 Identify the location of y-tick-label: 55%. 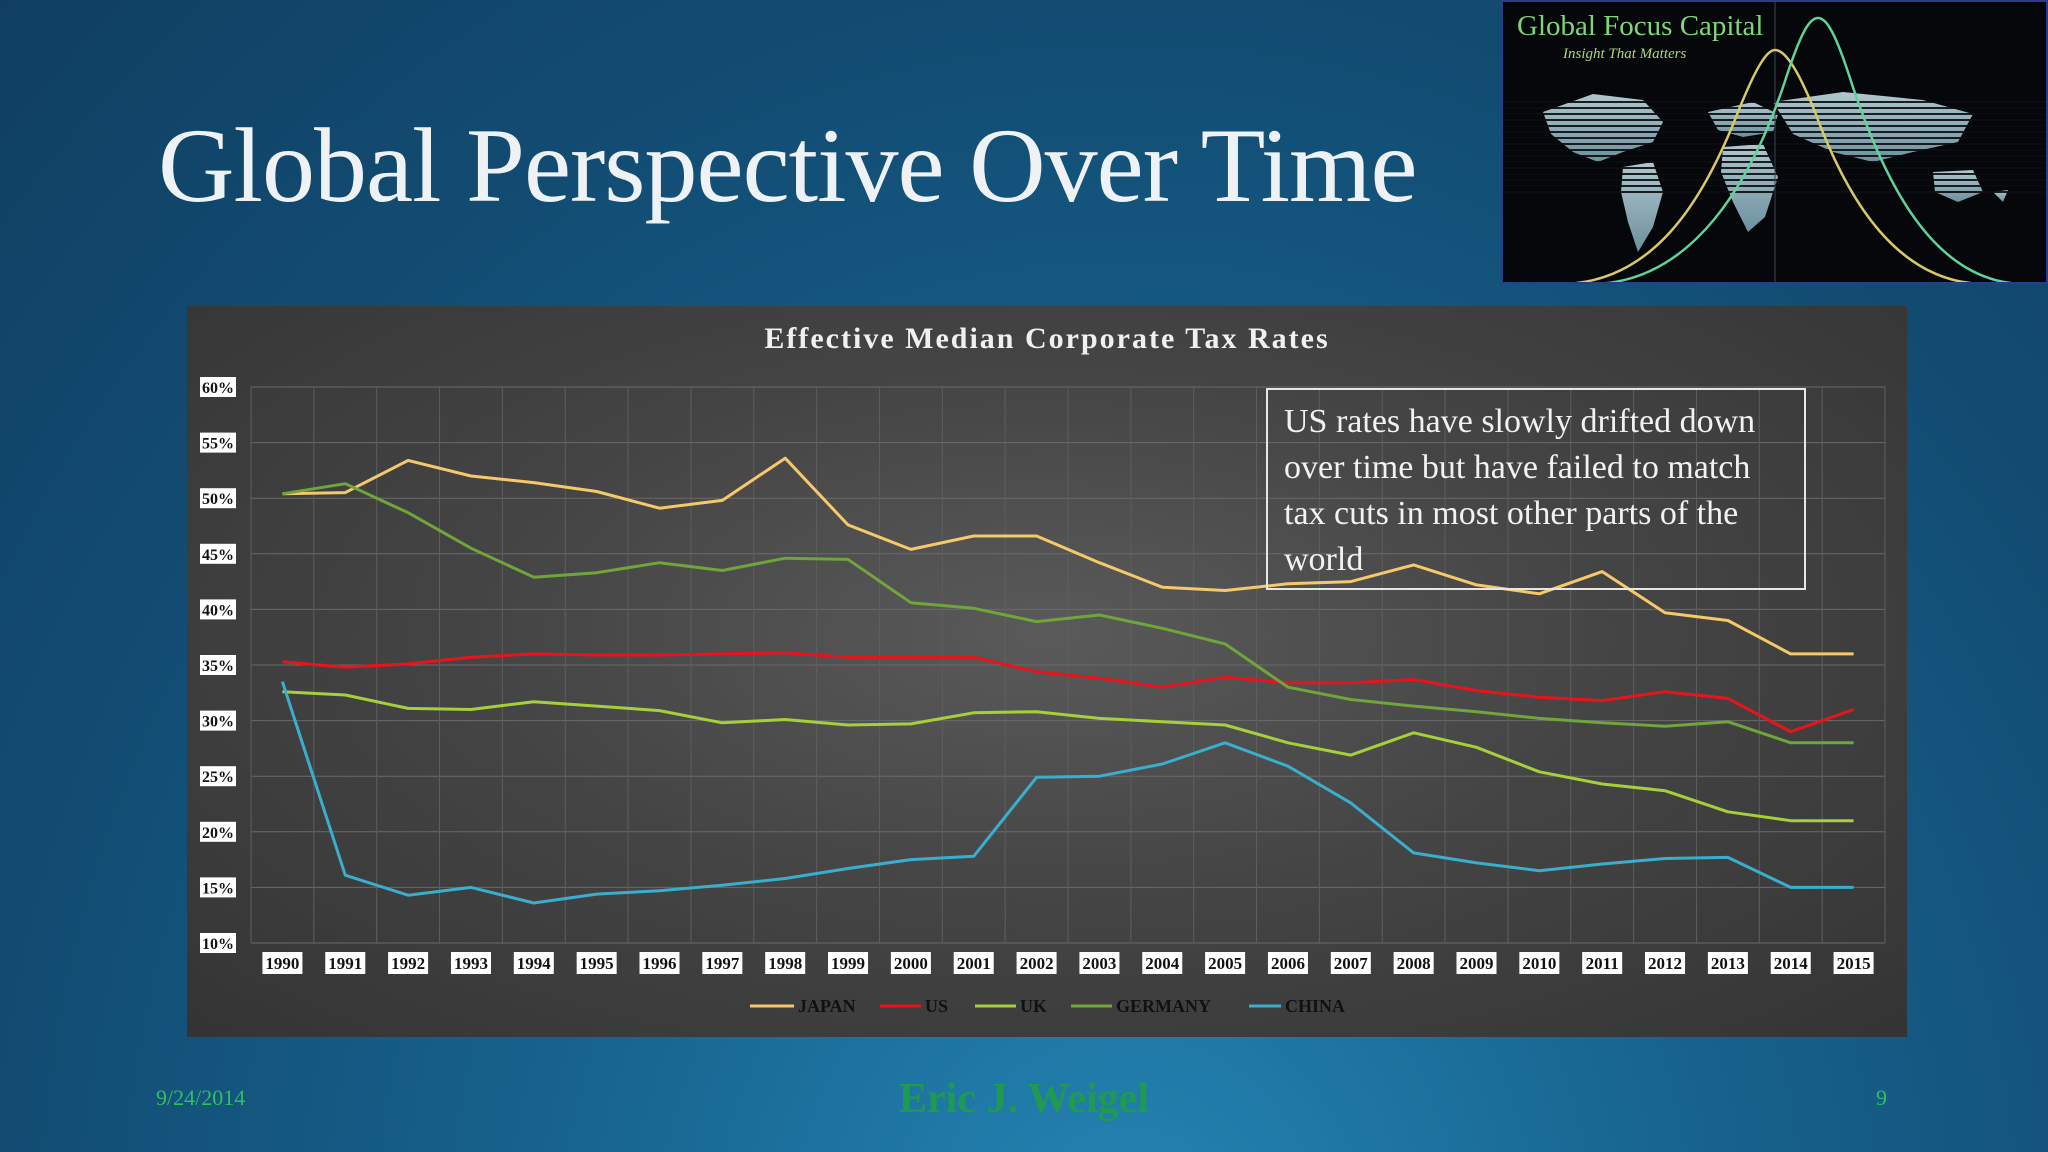
(218, 444).